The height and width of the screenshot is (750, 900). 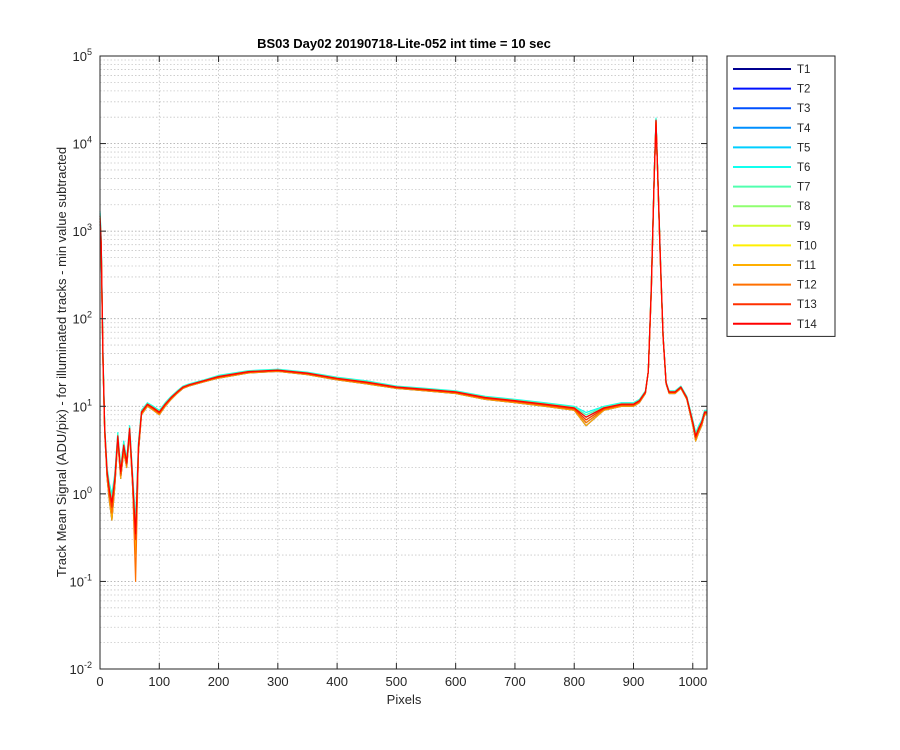 What do you see at coordinates (803, 188) in the screenshot?
I see `legend-label-T7: T7` at bounding box center [803, 188].